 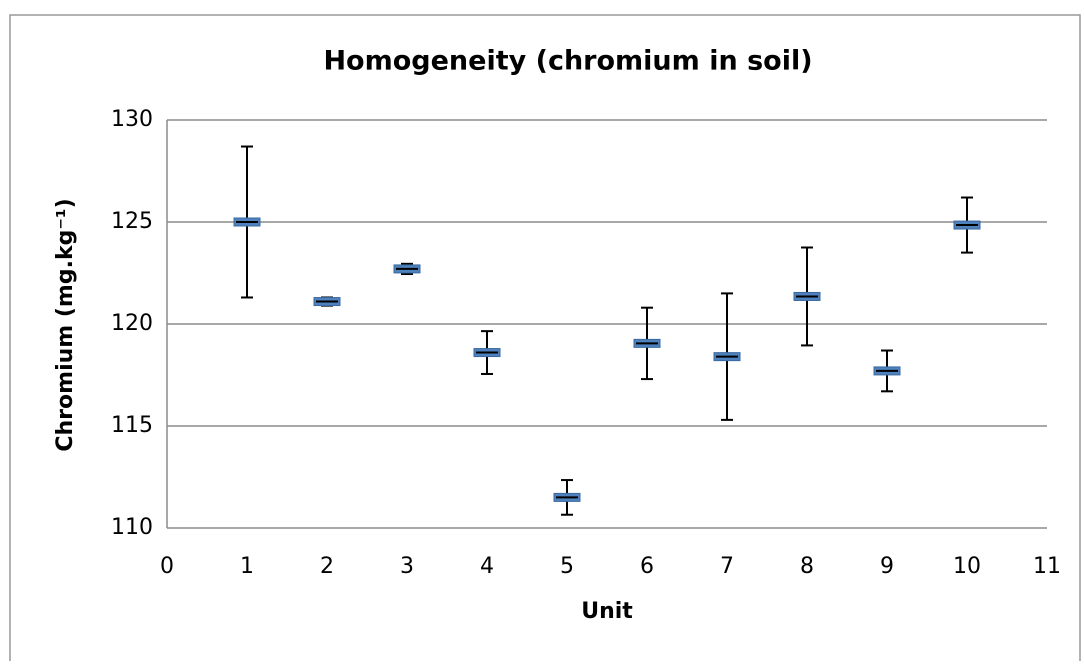 What do you see at coordinates (967, 566) in the screenshot?
I see `x-tick-label: 10` at bounding box center [967, 566].